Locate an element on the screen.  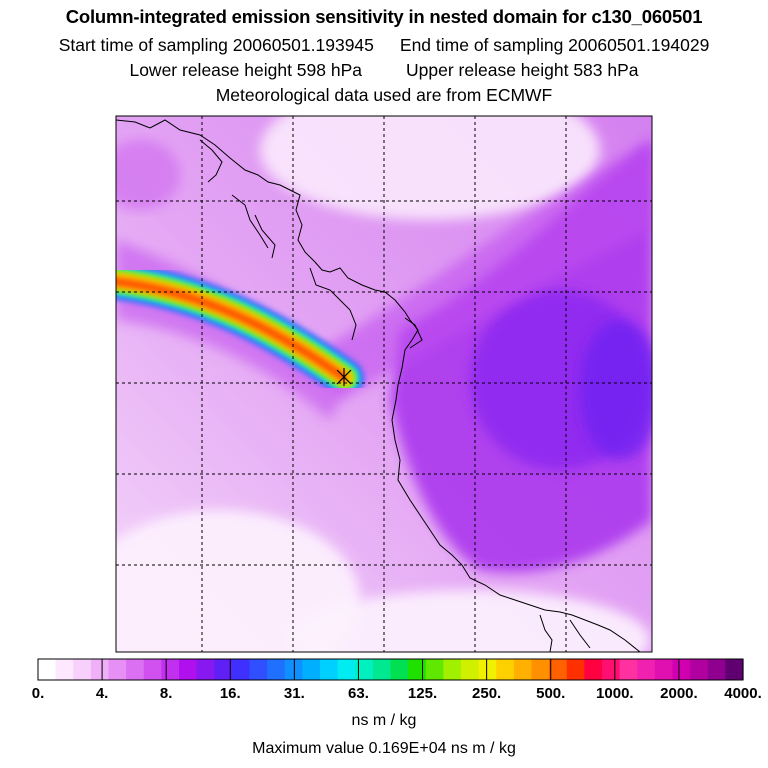
upper-release-label: Upper release height 583 hPa is located at coordinates (522, 70).